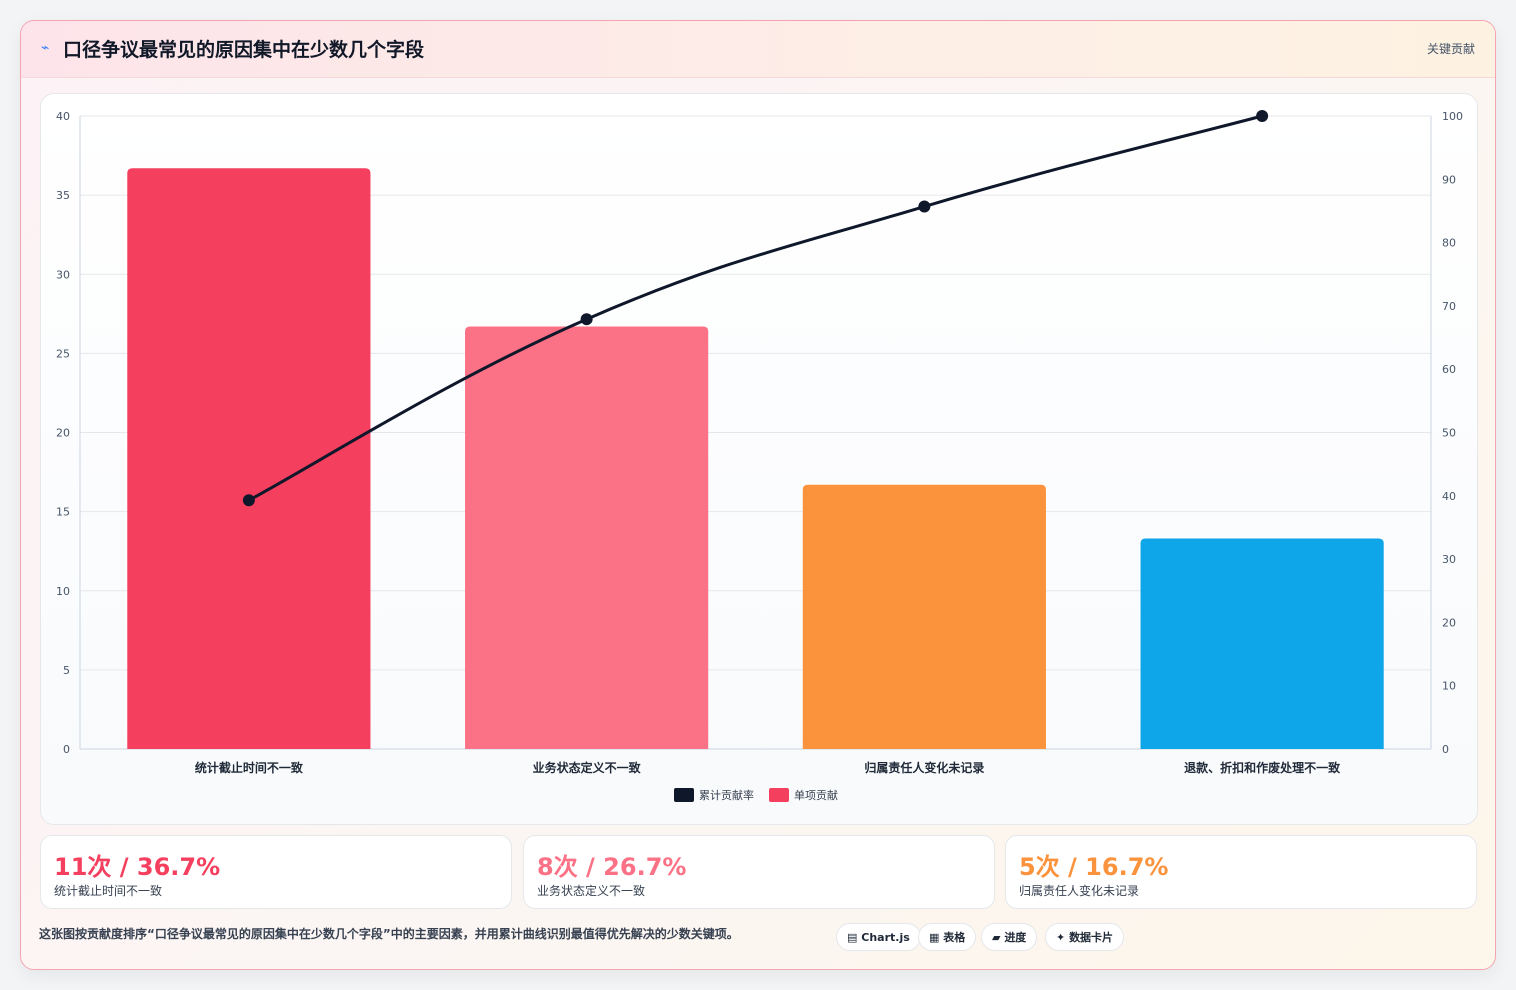  Describe the element at coordinates (1445, 749) in the screenshot. I see `y-right-tick-label: 0` at that location.